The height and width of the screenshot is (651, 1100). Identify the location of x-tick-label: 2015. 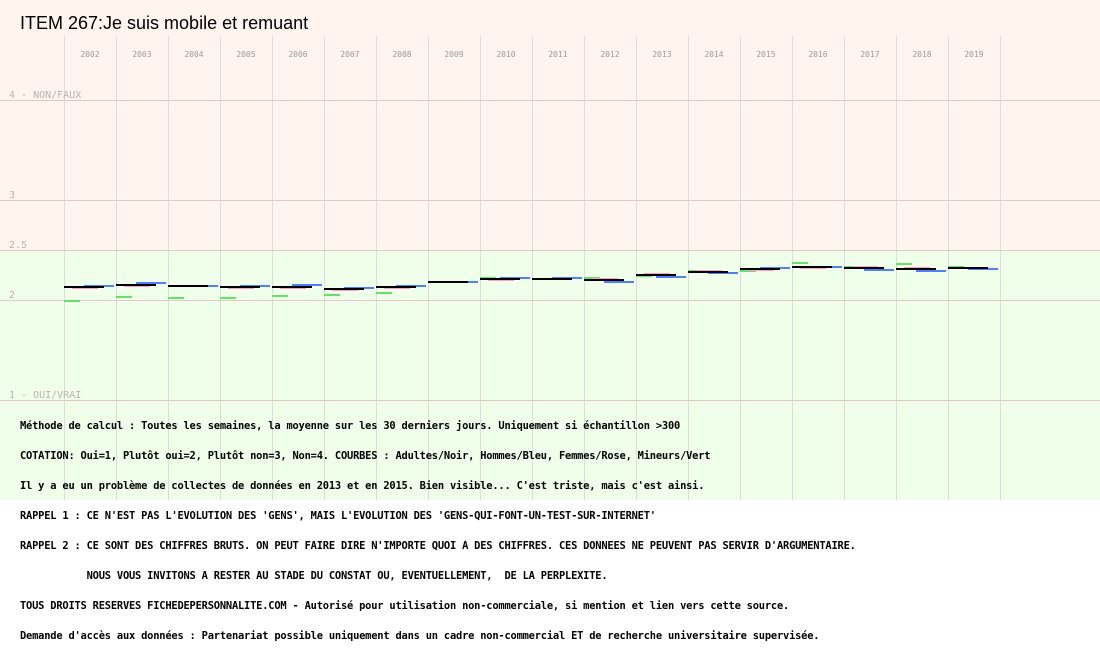
(765, 54).